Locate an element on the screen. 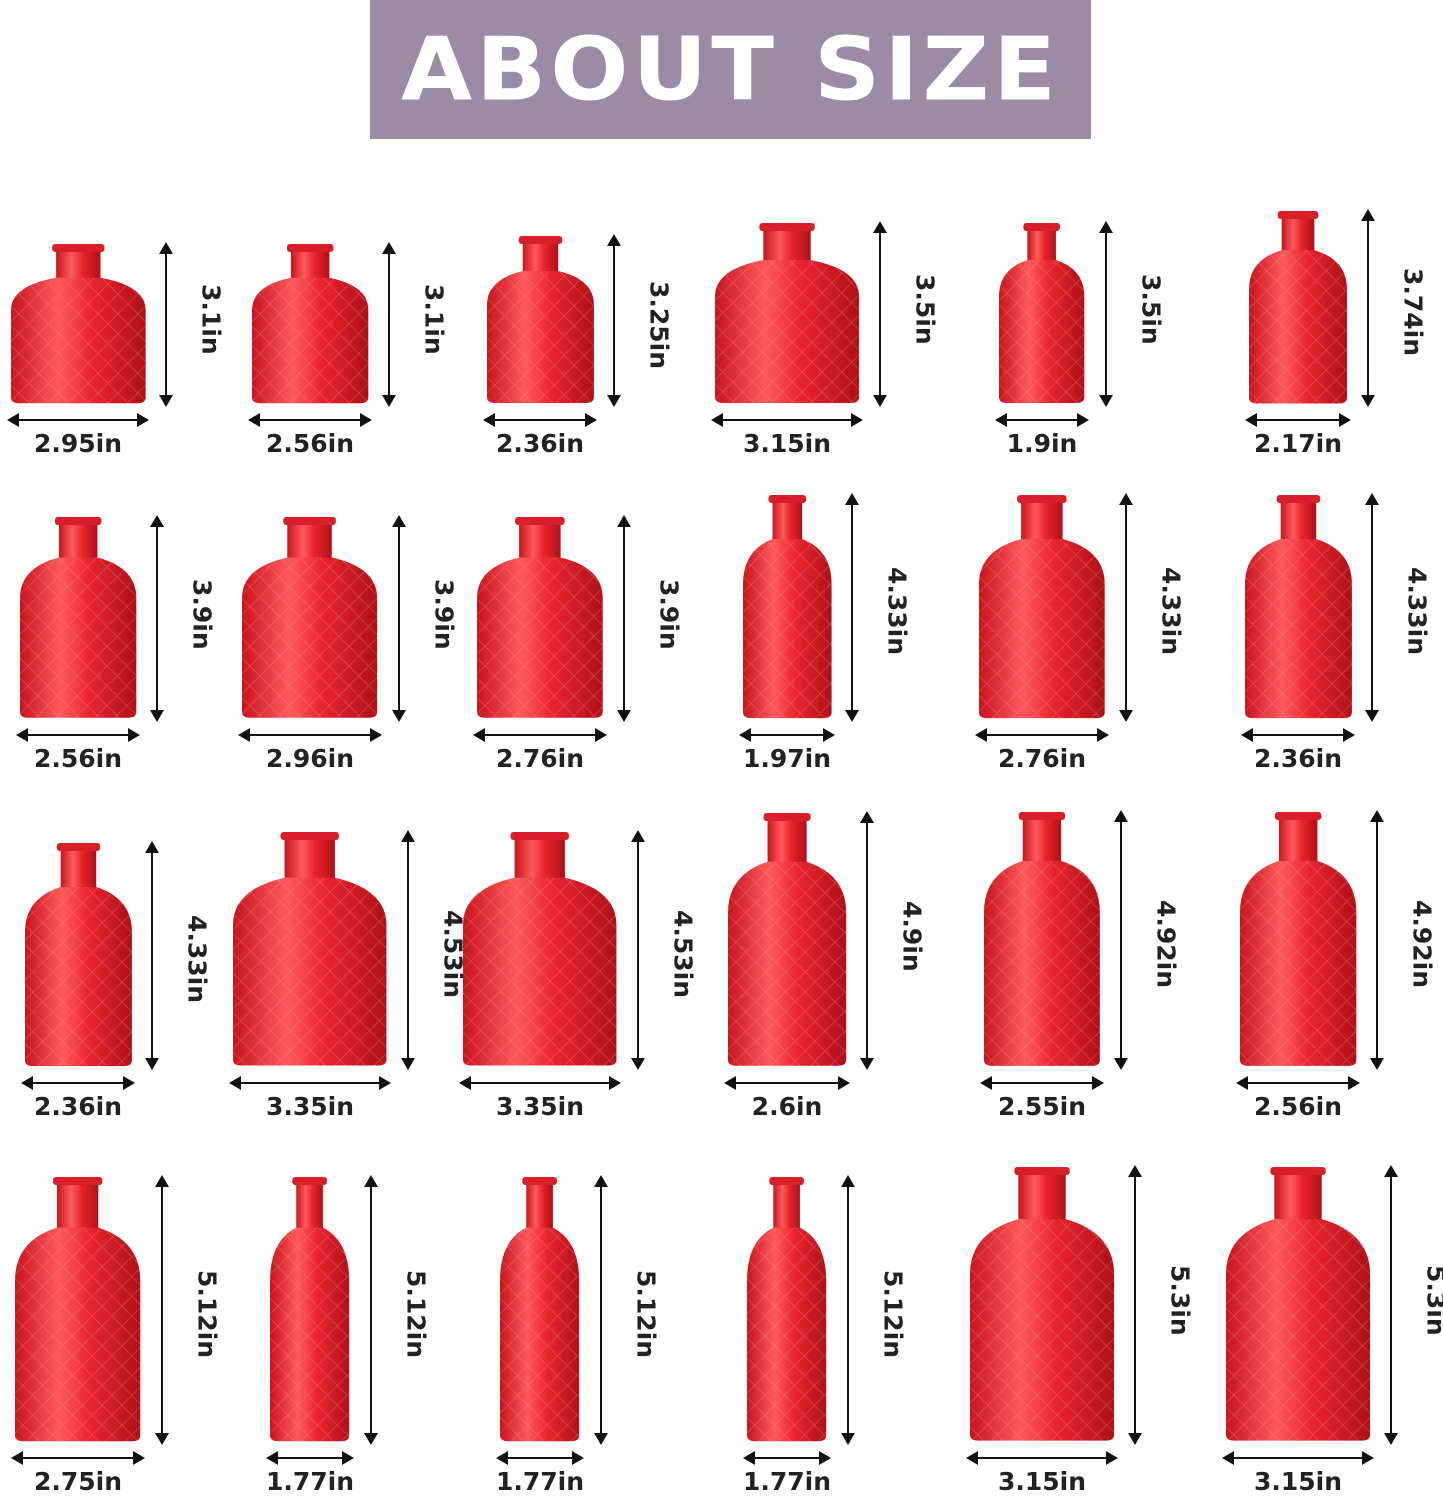 Image resolution: width=1443 pixels, height=1500 pixels. width-label: 2.95in is located at coordinates (78, 443).